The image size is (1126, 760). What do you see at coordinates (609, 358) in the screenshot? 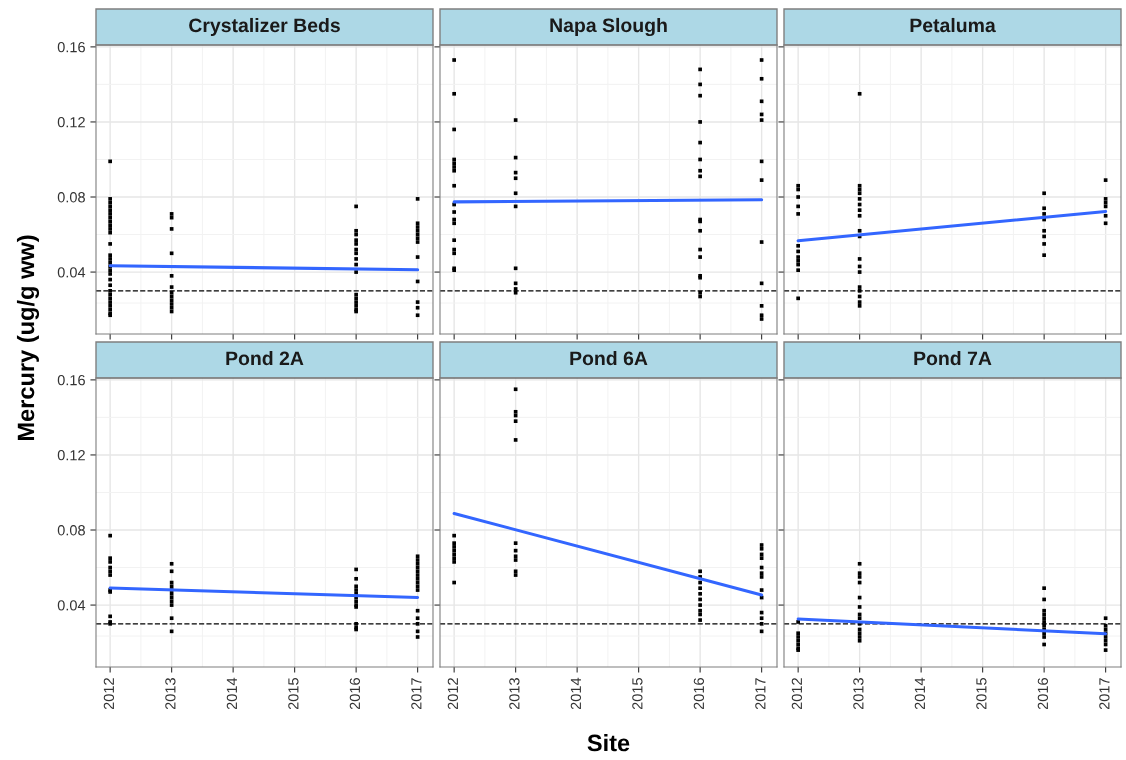
I see `chart-title: Pond 6A` at bounding box center [609, 358].